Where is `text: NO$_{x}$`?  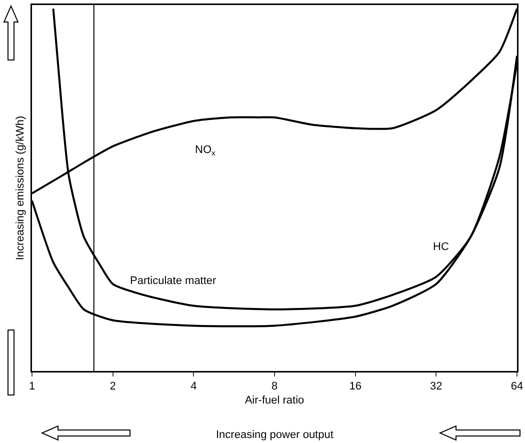 text: NO$_{x}$ is located at coordinates (205, 151).